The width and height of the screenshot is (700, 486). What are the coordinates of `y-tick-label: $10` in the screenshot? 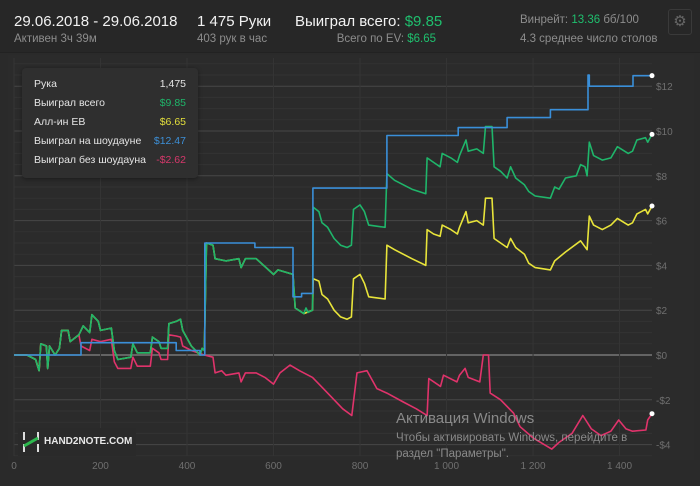 It's located at (664, 132).